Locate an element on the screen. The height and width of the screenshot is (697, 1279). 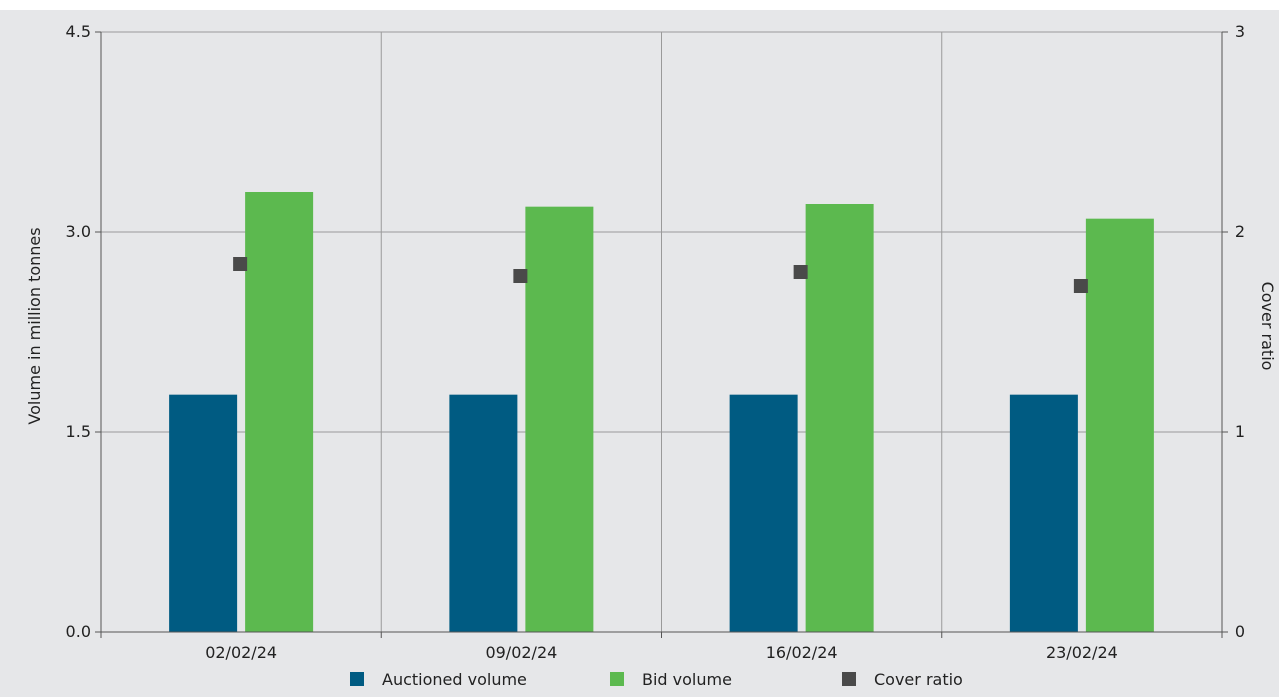
legend-label: Bid volume is located at coordinates (687, 679).